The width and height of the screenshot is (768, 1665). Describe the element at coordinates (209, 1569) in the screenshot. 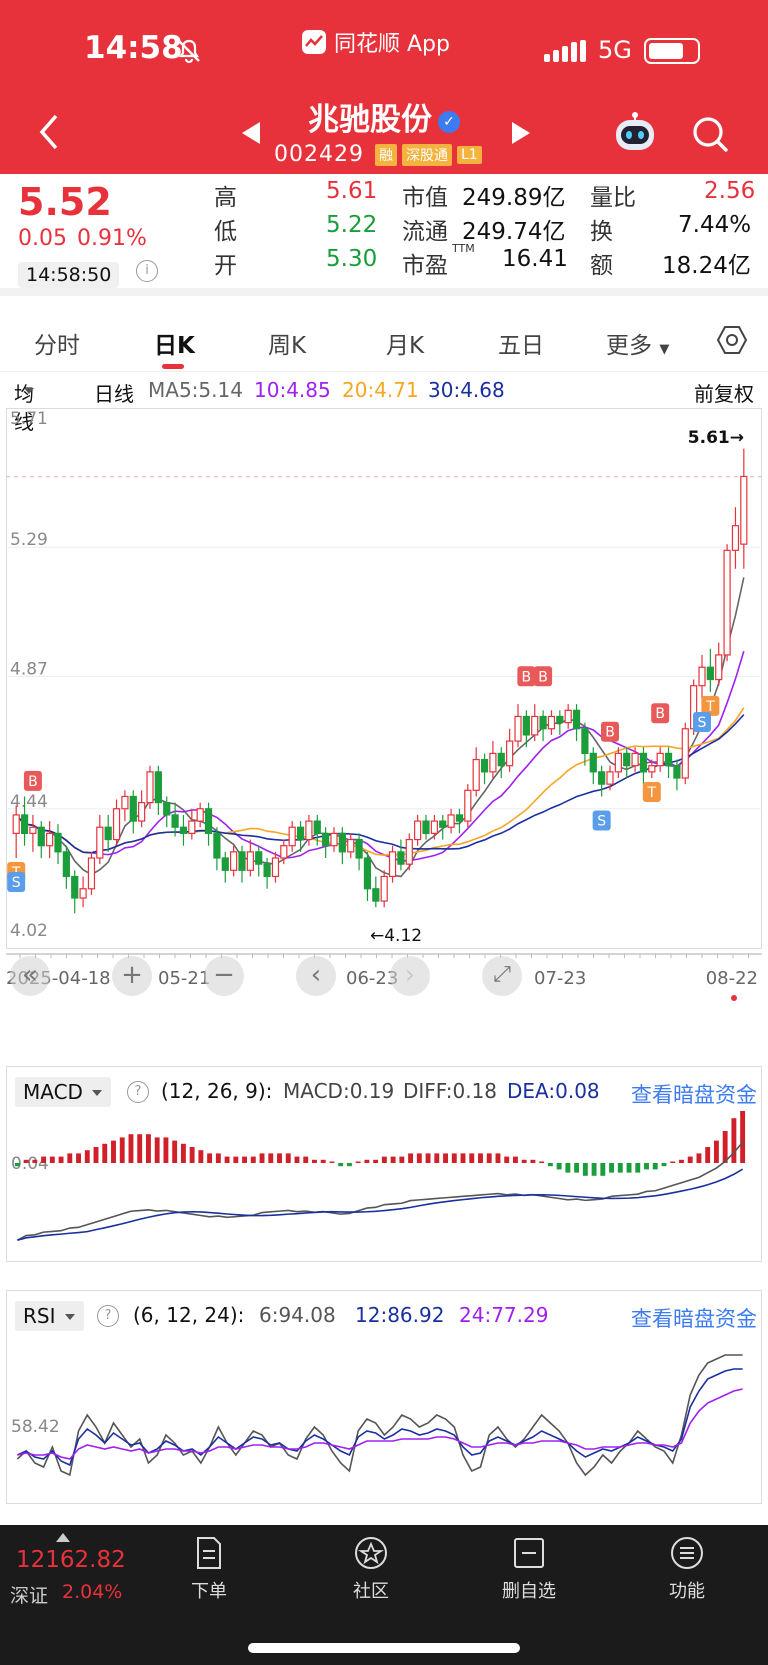

I see `tab-order: 下单` at that location.